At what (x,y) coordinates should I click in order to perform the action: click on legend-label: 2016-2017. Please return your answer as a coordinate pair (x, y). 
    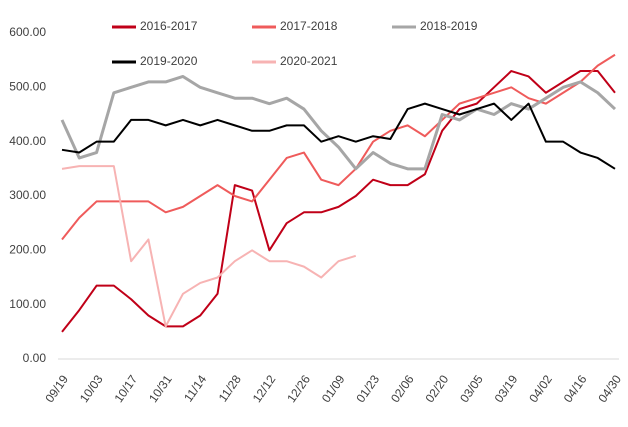
    Looking at the image, I should click on (169, 26).